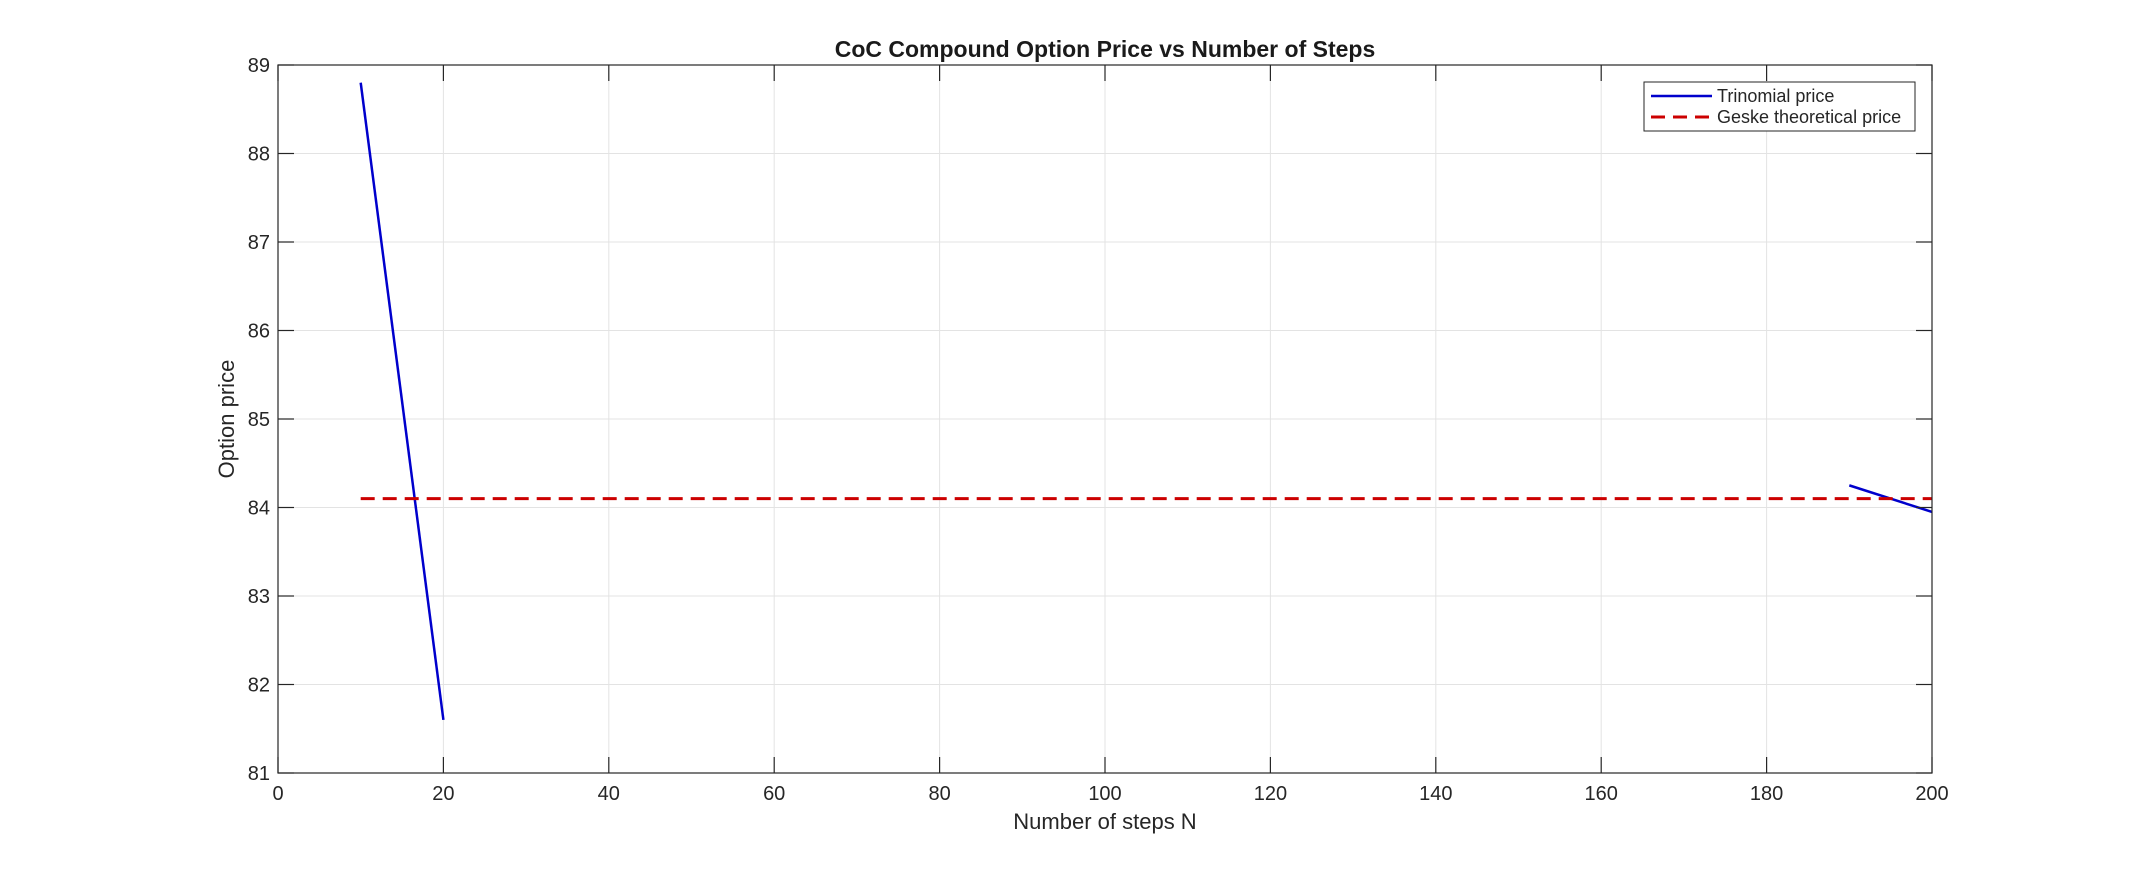  What do you see at coordinates (1931, 794) in the screenshot?
I see `x-tick-label: 200` at bounding box center [1931, 794].